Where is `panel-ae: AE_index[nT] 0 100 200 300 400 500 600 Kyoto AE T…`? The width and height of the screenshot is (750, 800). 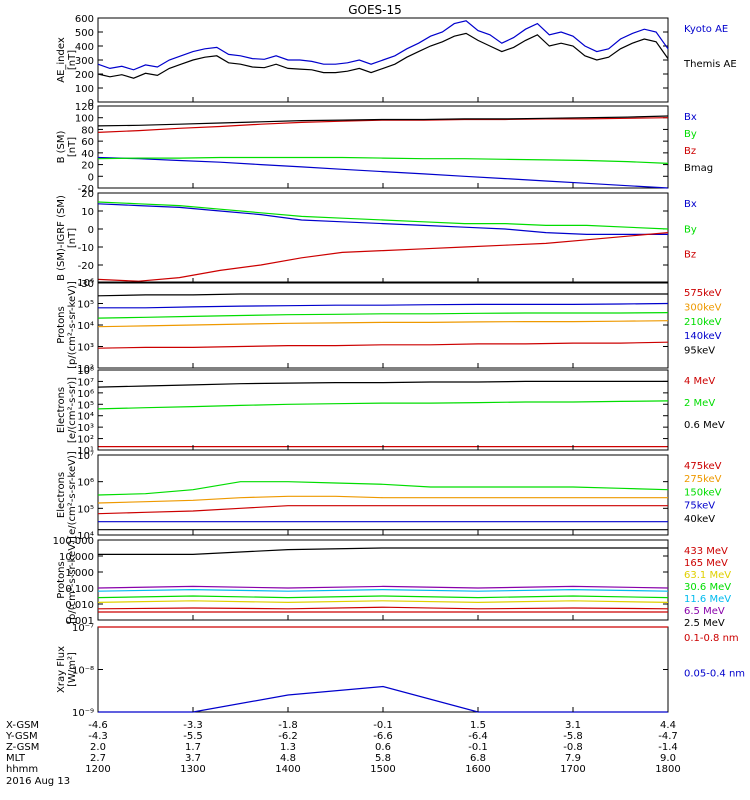
panel-ae: AE_index[nT] 0 100 200 300 400 500 600 Kyoto AE T… is located at coordinates (396, 61).